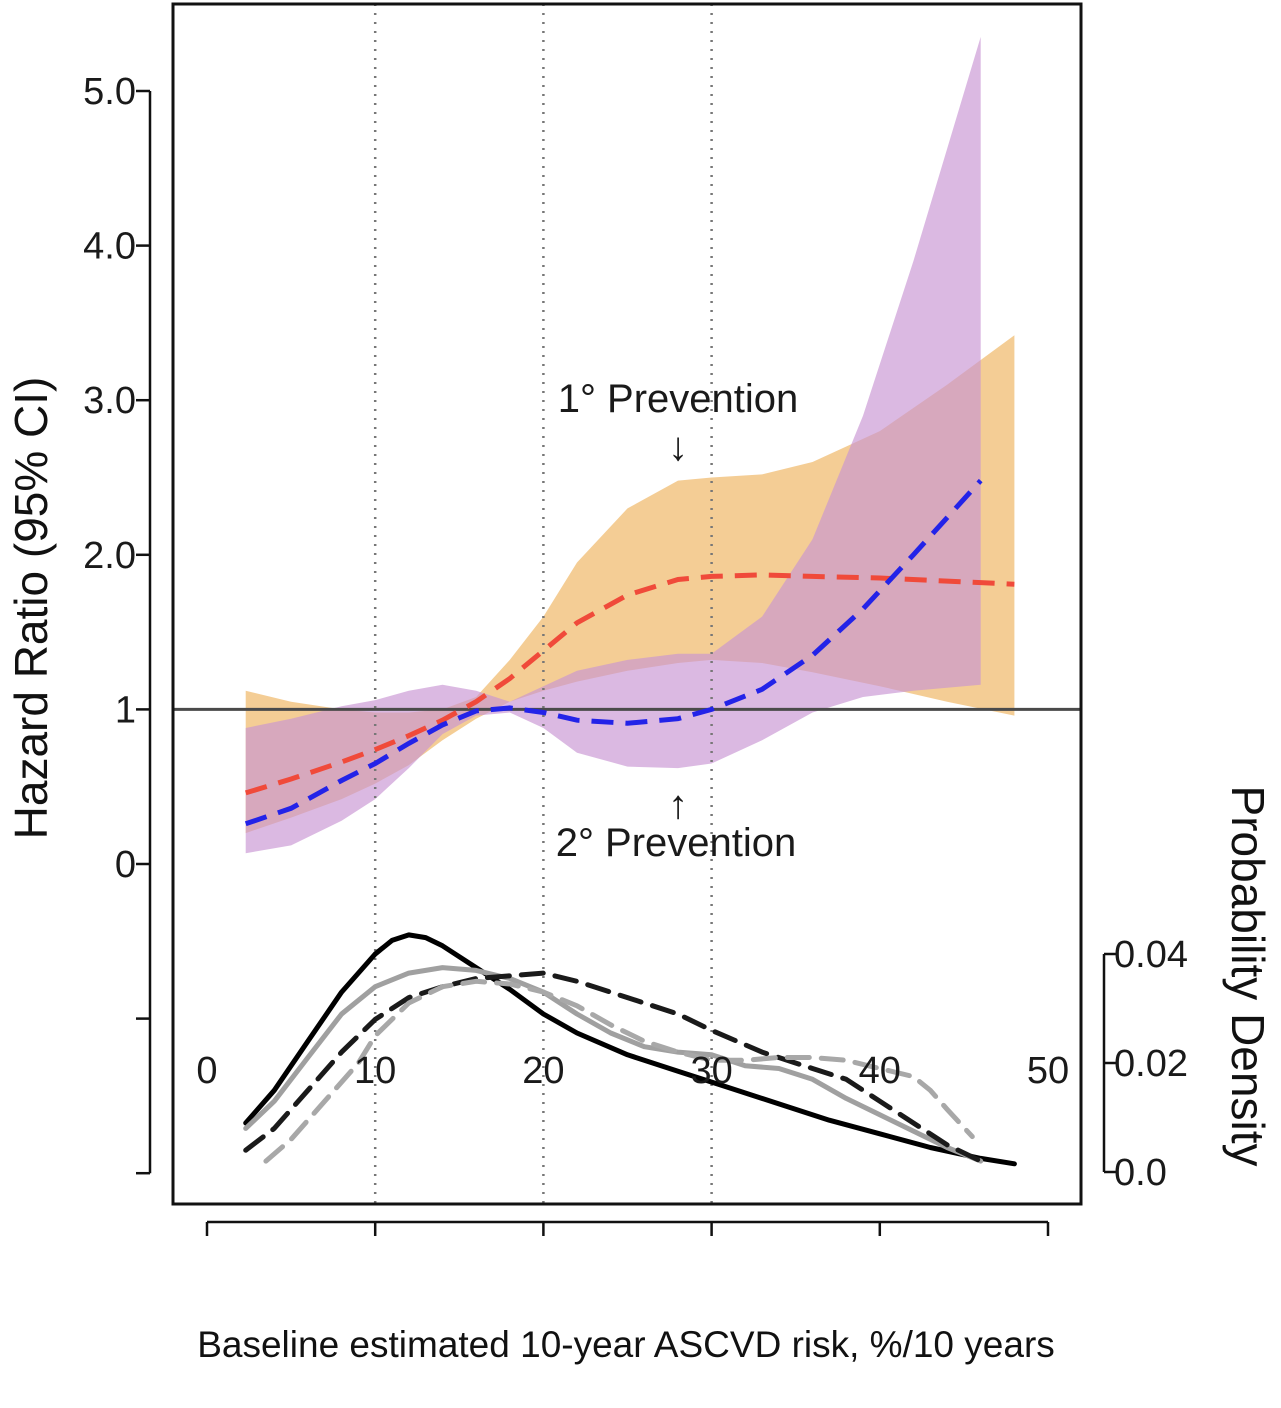  What do you see at coordinates (880, 1071) in the screenshot?
I see `x-tick-label-40: 40` at bounding box center [880, 1071].